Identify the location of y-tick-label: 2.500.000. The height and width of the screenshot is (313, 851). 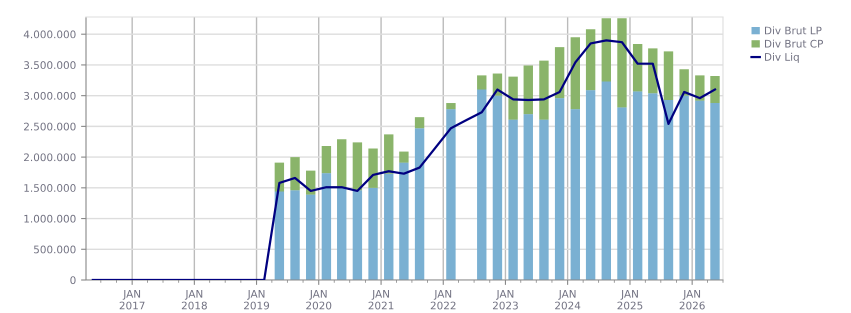
(50, 126).